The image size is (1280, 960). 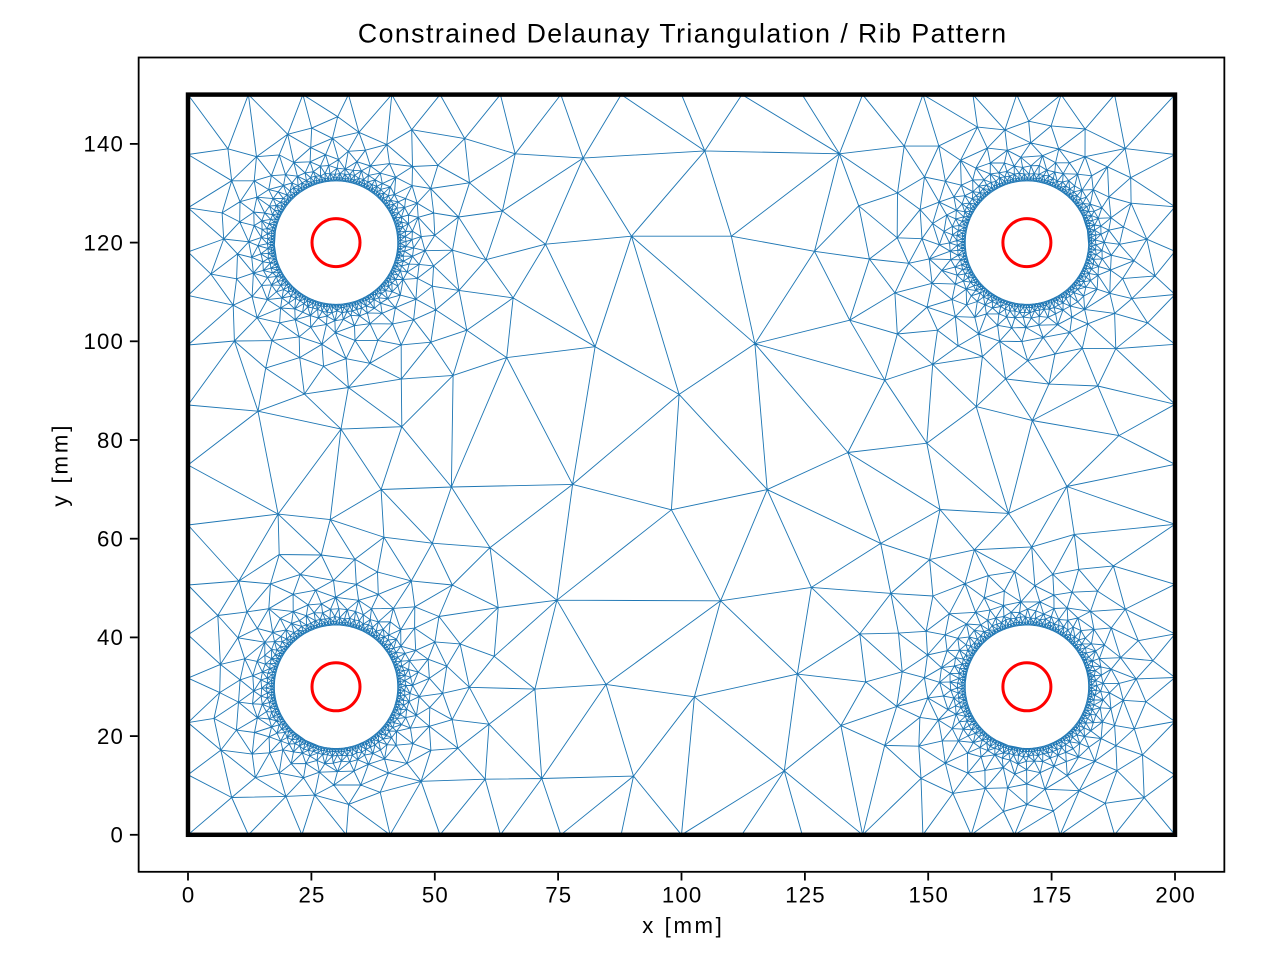 What do you see at coordinates (104, 144) in the screenshot?
I see `svg-text: 140` at bounding box center [104, 144].